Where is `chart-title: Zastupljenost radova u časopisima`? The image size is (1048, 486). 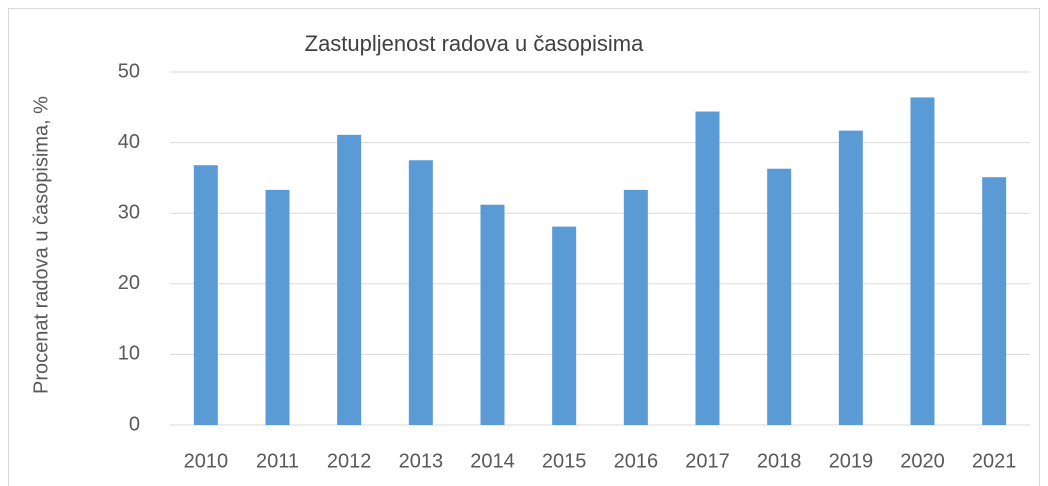
chart-title: Zastupljenost radova u časopisima is located at coordinates (474, 43).